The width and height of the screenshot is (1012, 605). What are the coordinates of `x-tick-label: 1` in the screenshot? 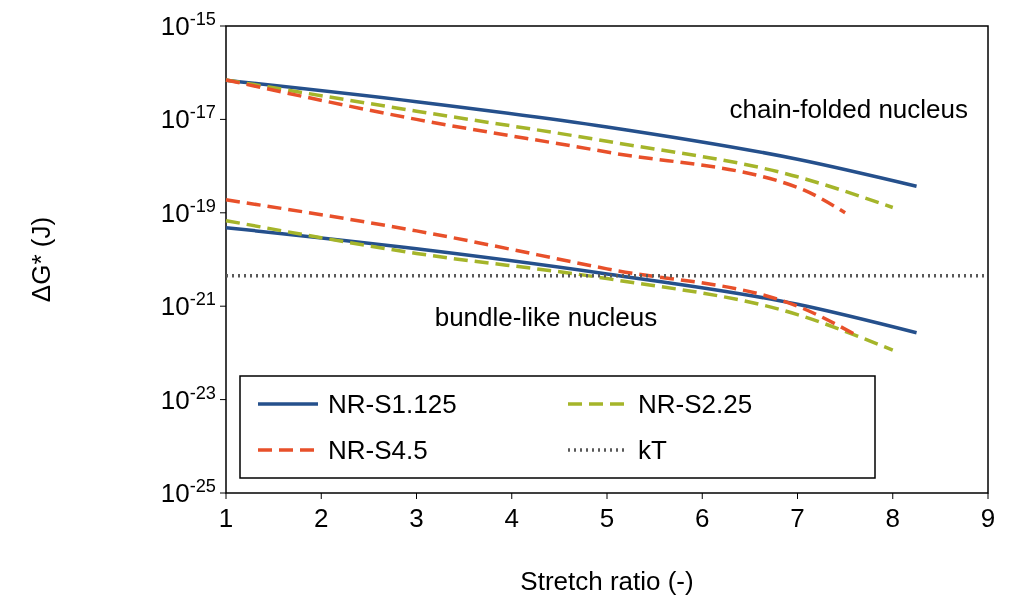 It's located at (226, 518).